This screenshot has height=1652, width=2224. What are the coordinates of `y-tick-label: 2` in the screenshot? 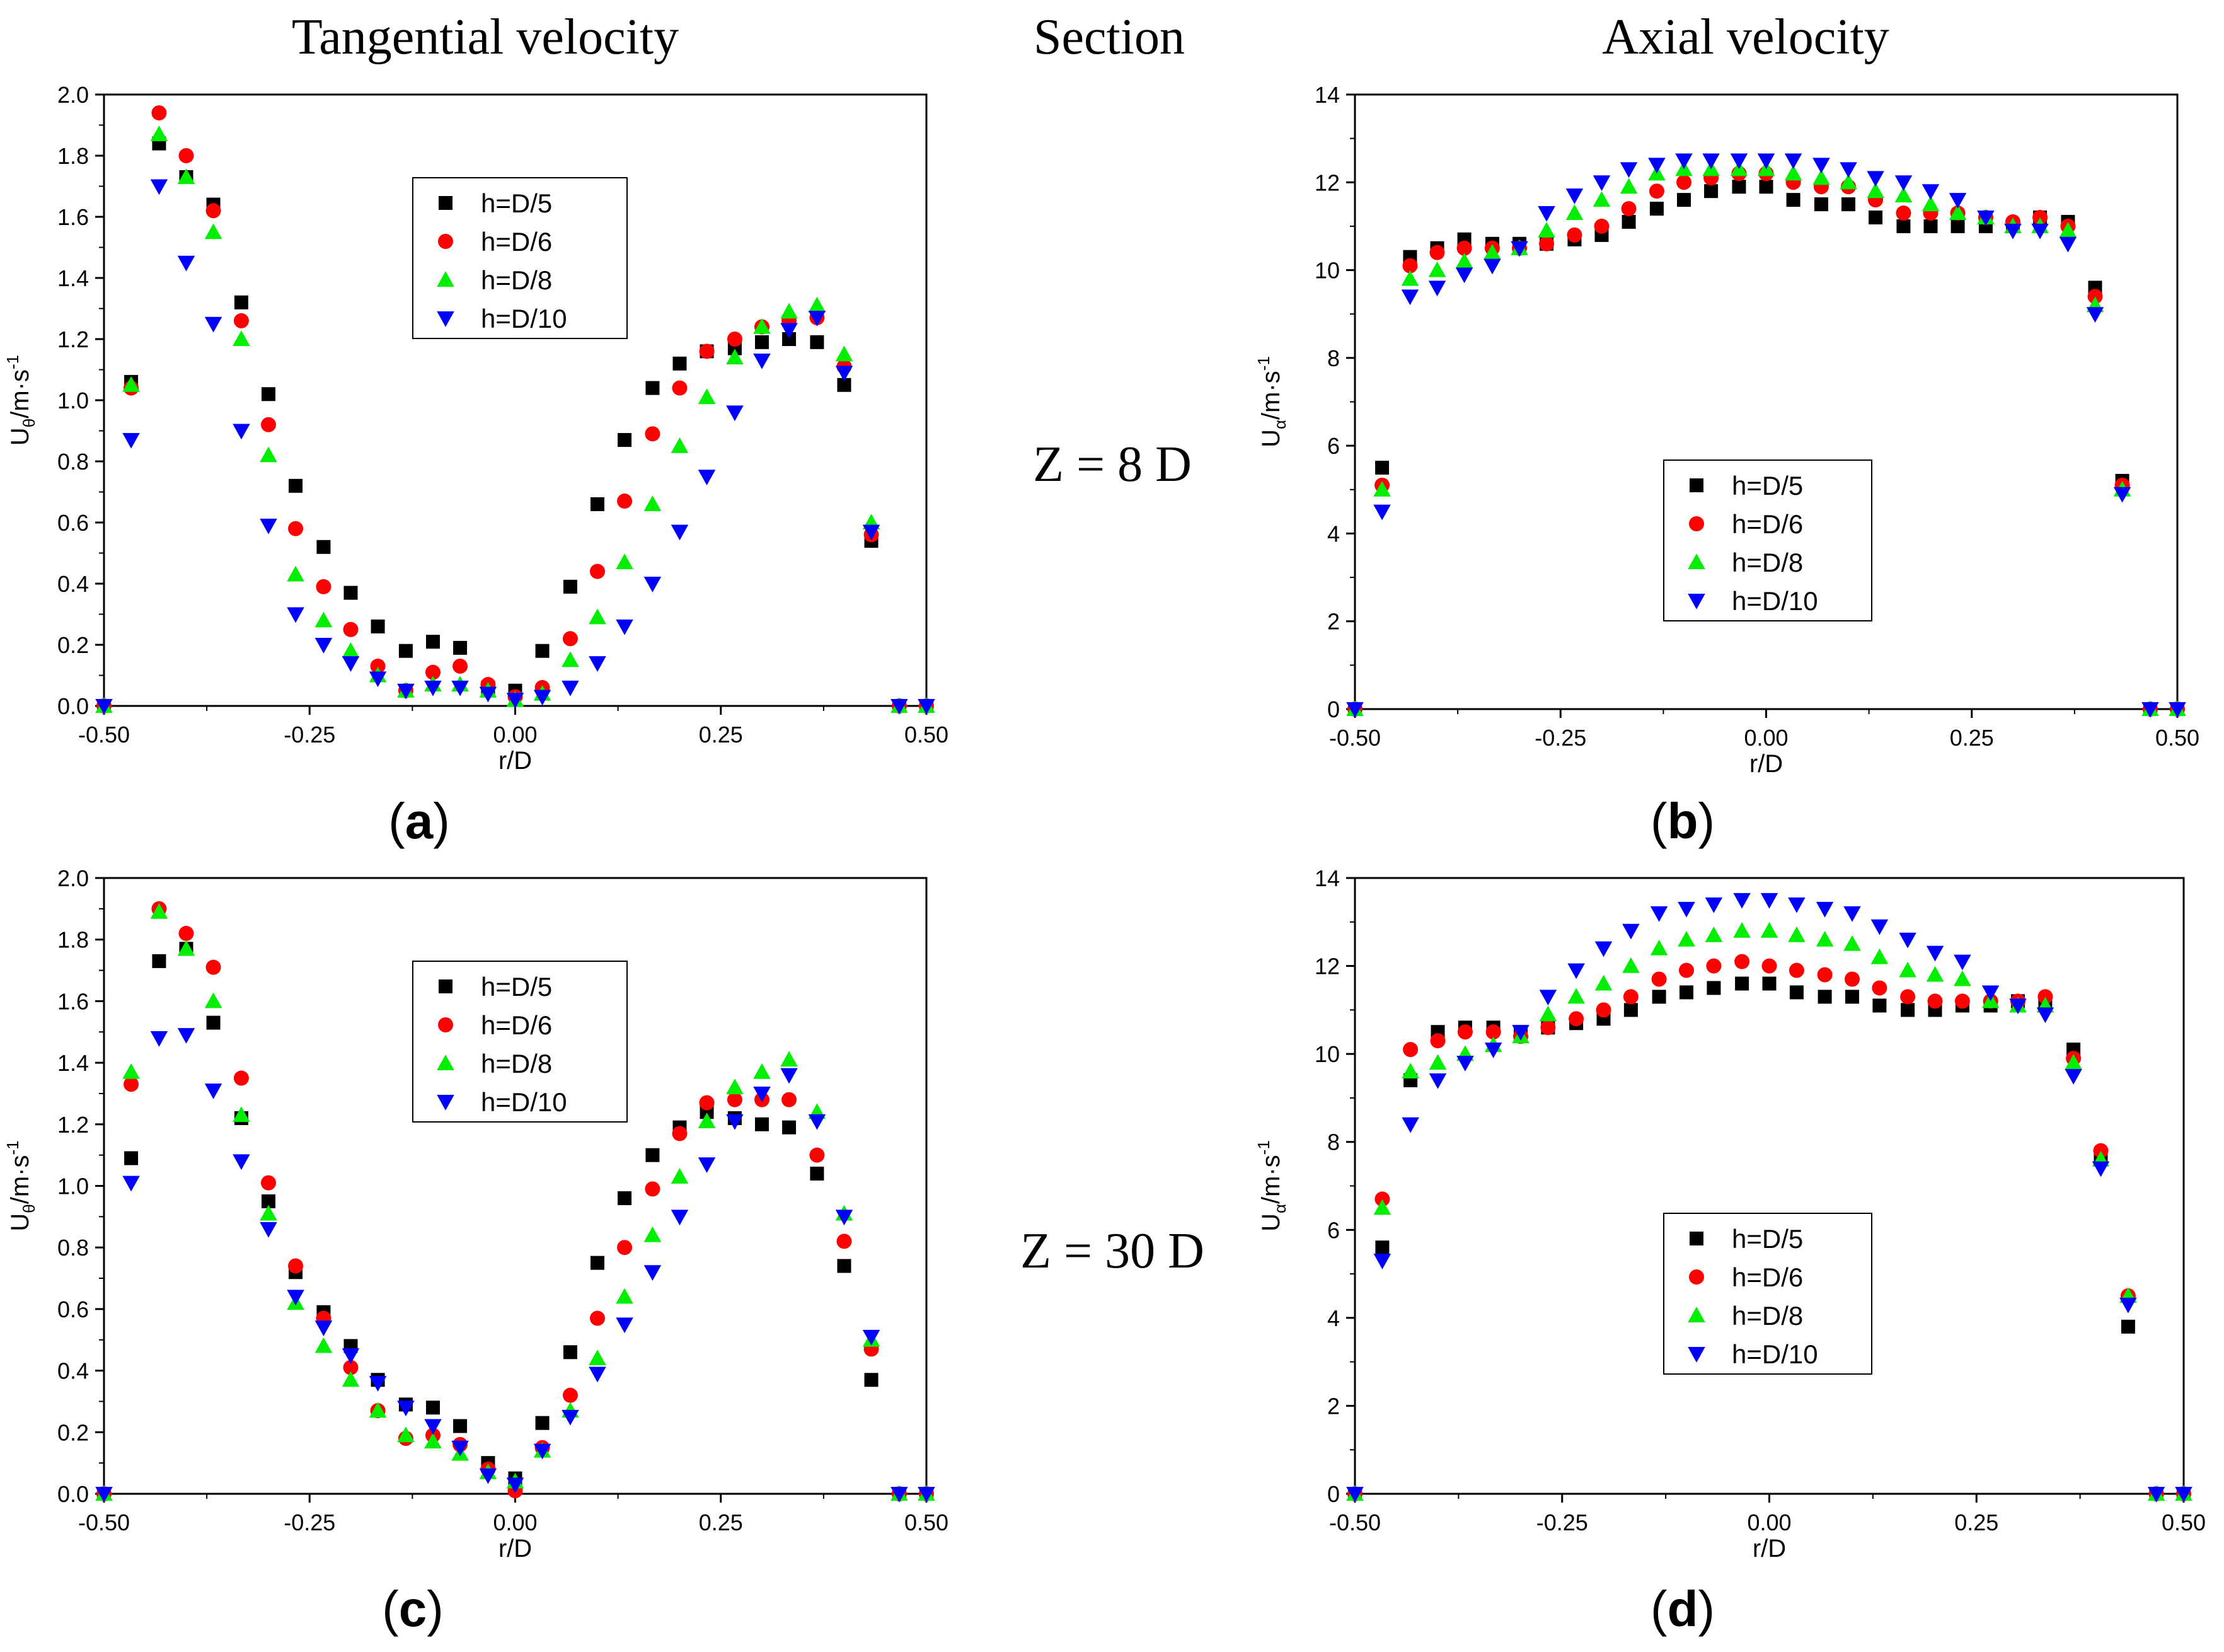 It's located at (1333, 1406).